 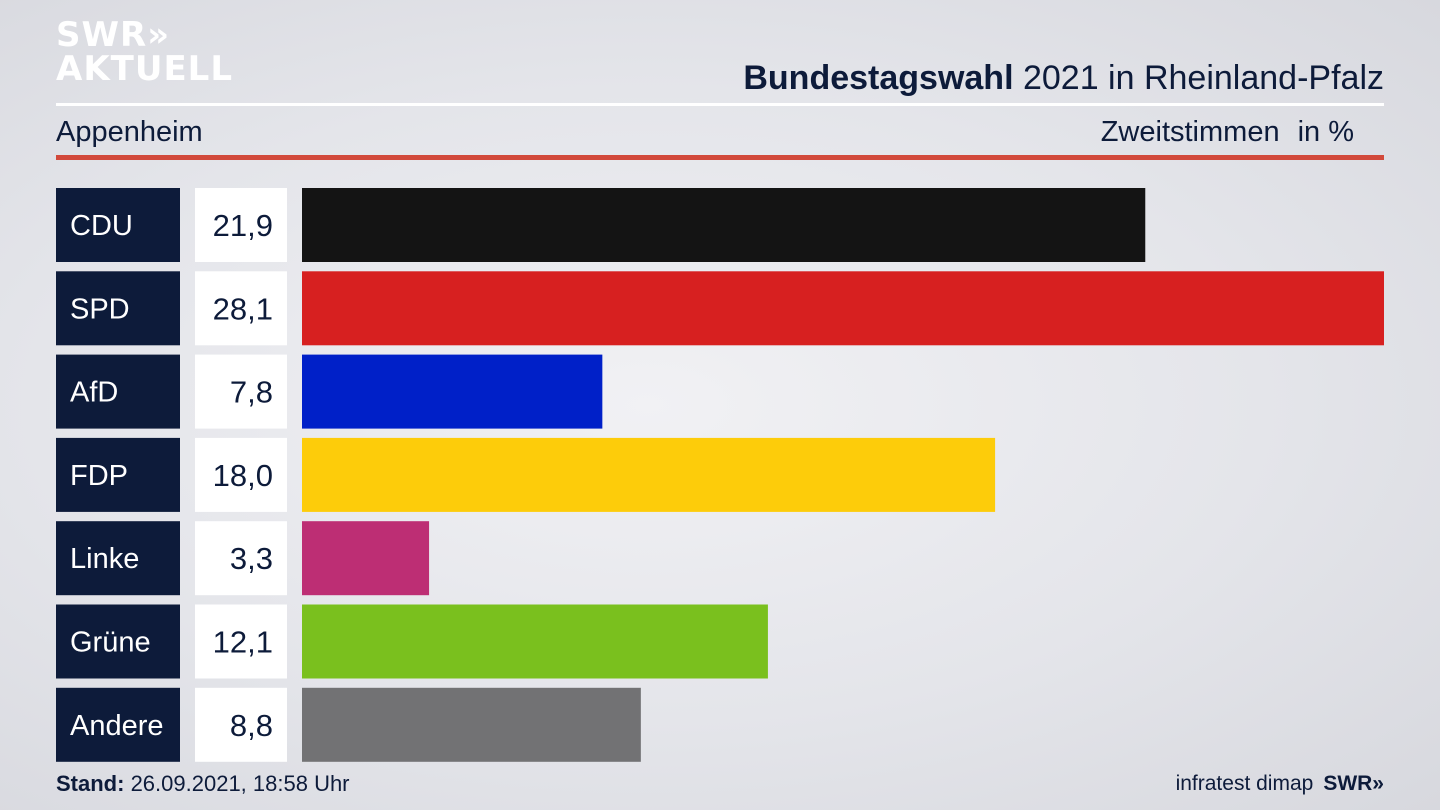 What do you see at coordinates (366, 558) in the screenshot?
I see `bar-linke` at bounding box center [366, 558].